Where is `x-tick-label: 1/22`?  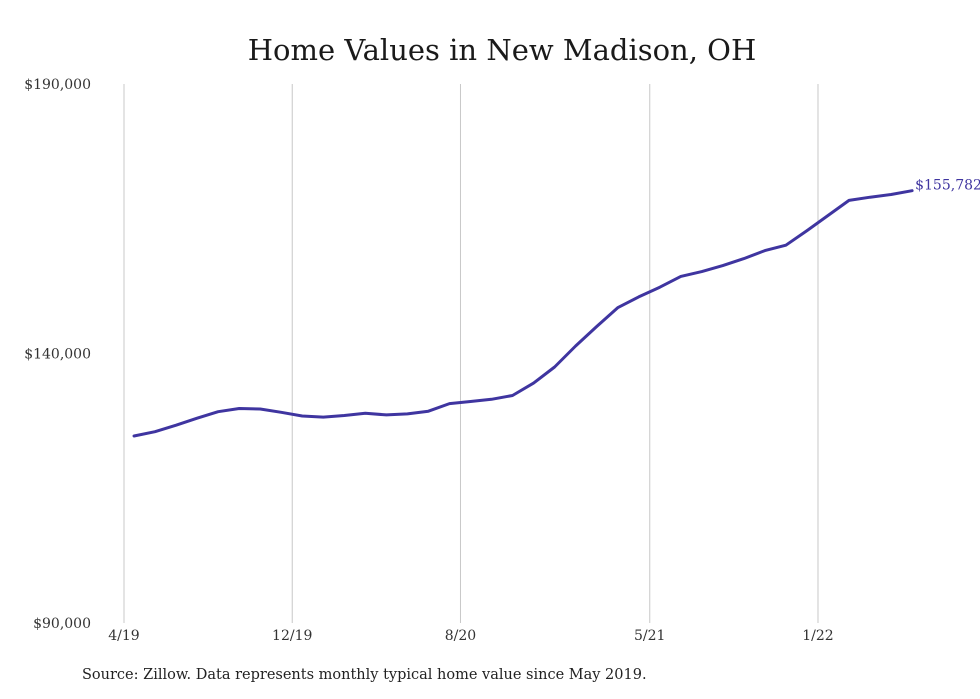
x-tick-label: 1/22 is located at coordinates (817, 636).